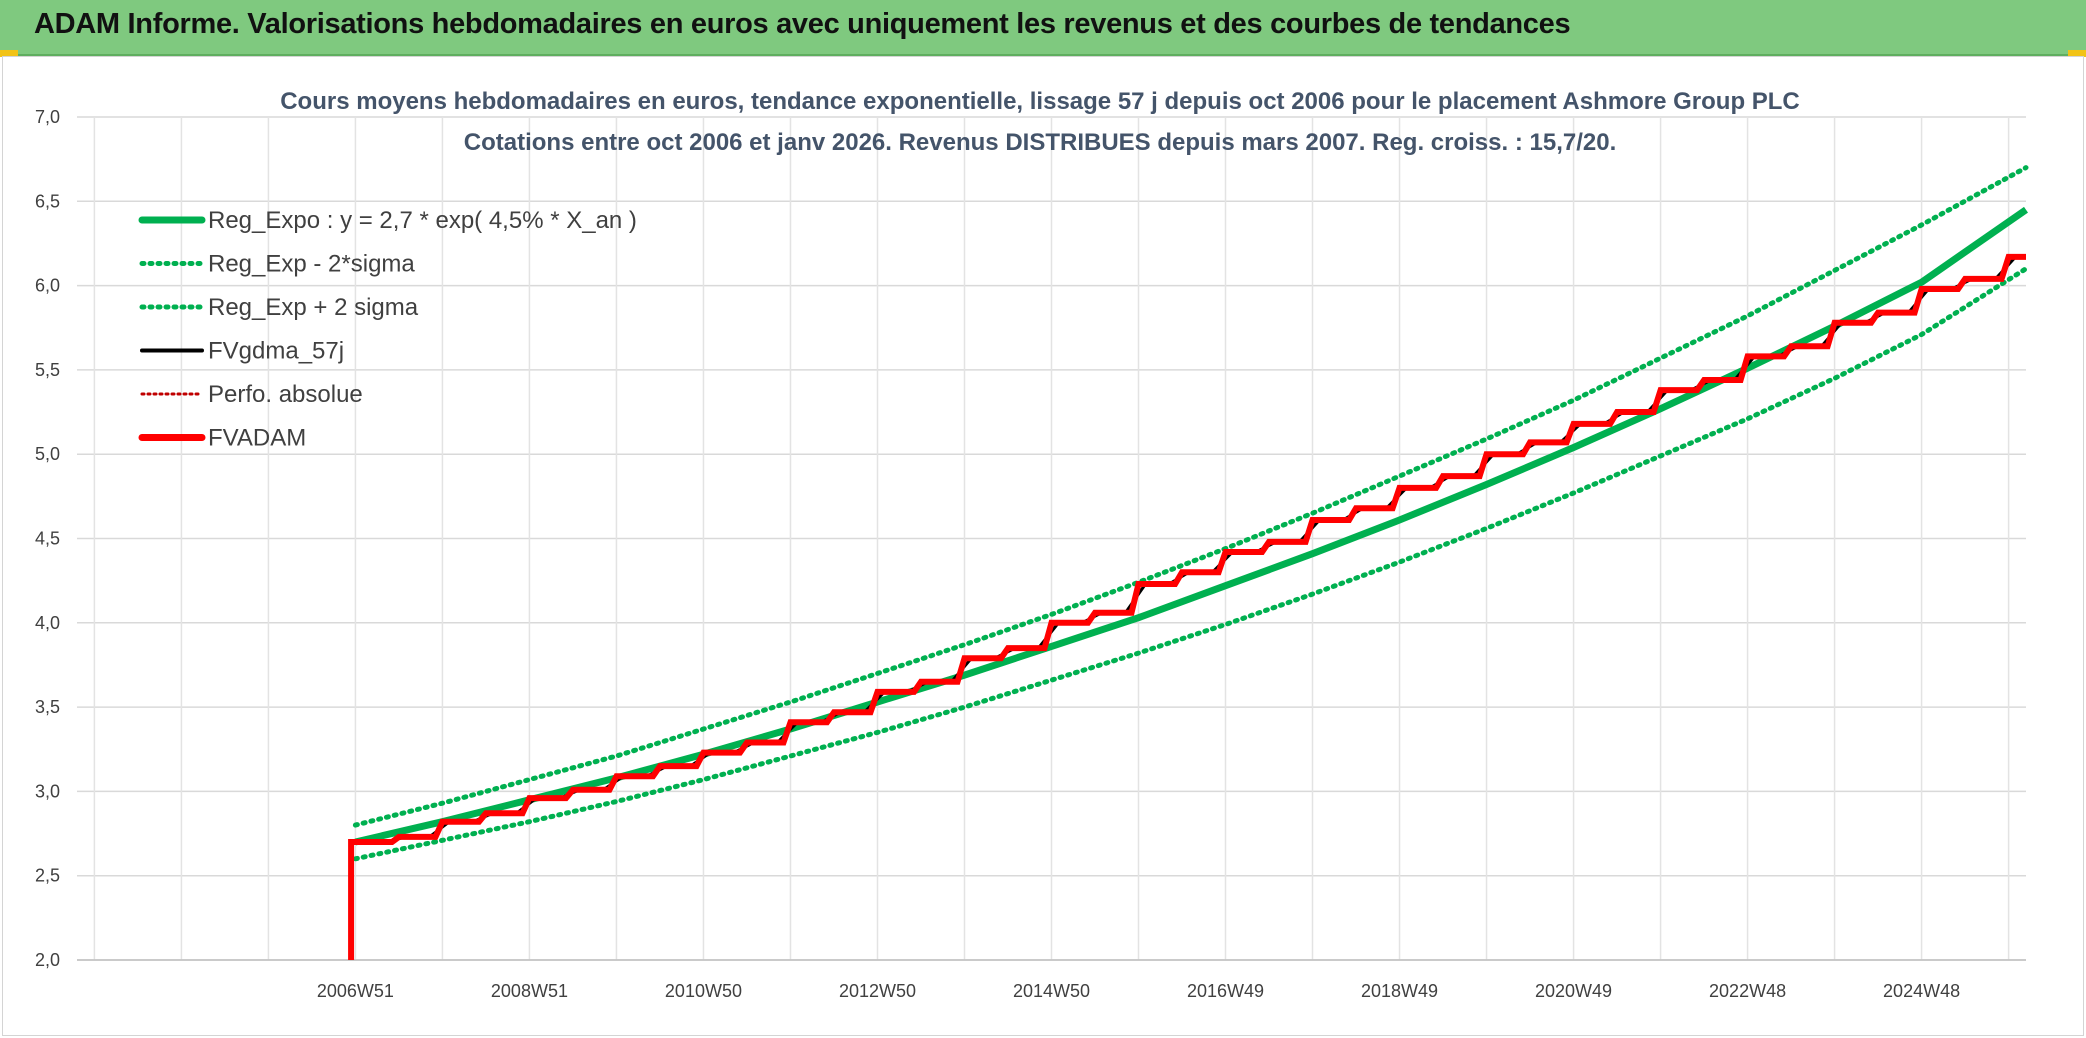  What do you see at coordinates (47, 960) in the screenshot?
I see `y-tick-label: 2,0` at bounding box center [47, 960].